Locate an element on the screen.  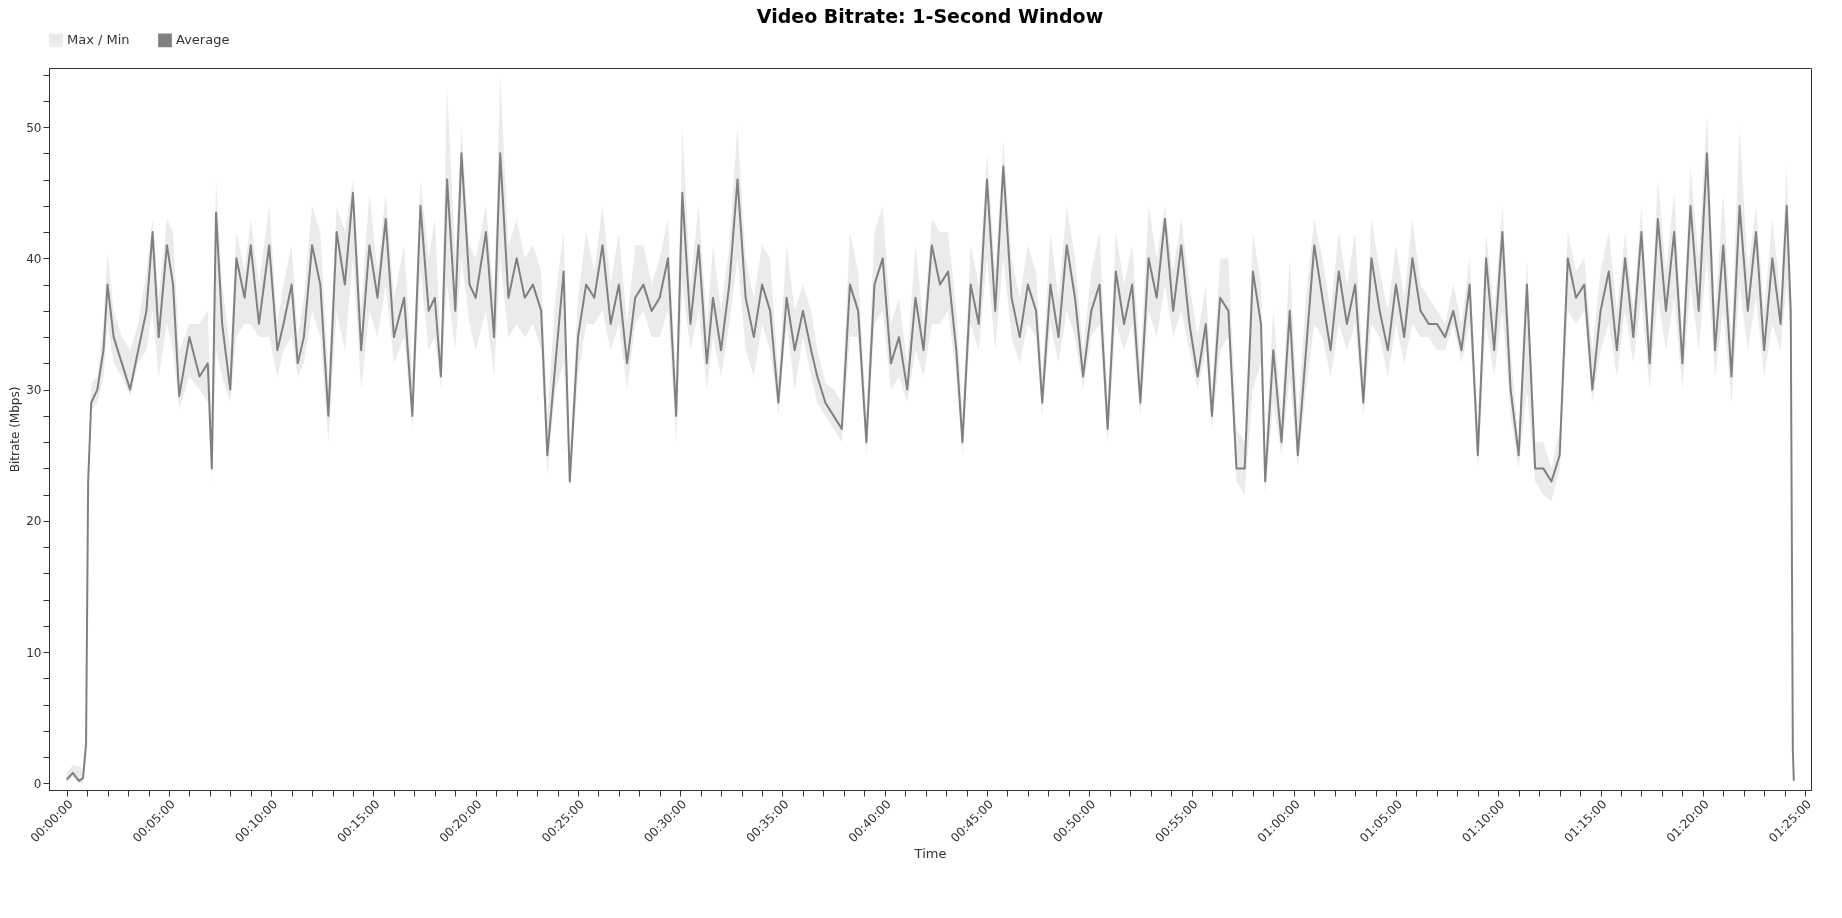
y-tick-label: 10 is located at coordinates (34, 652).